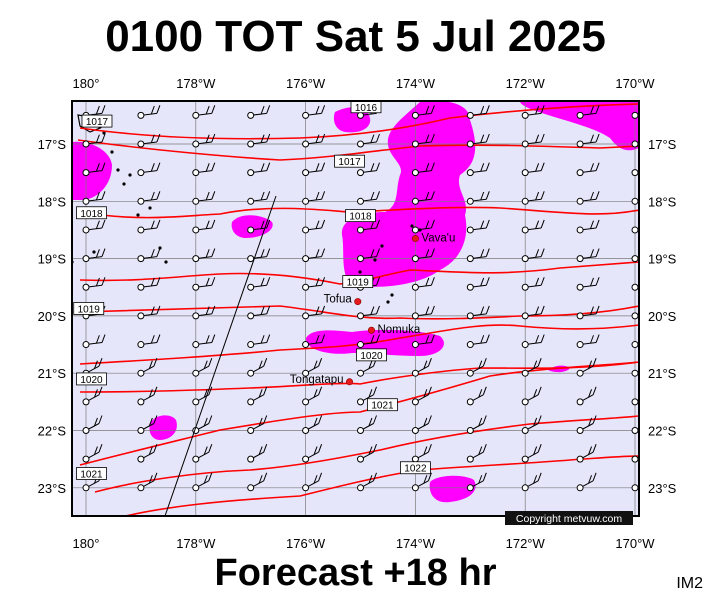  What do you see at coordinates (635, 83) in the screenshot?
I see `lon-label-top: 170°W` at bounding box center [635, 83].